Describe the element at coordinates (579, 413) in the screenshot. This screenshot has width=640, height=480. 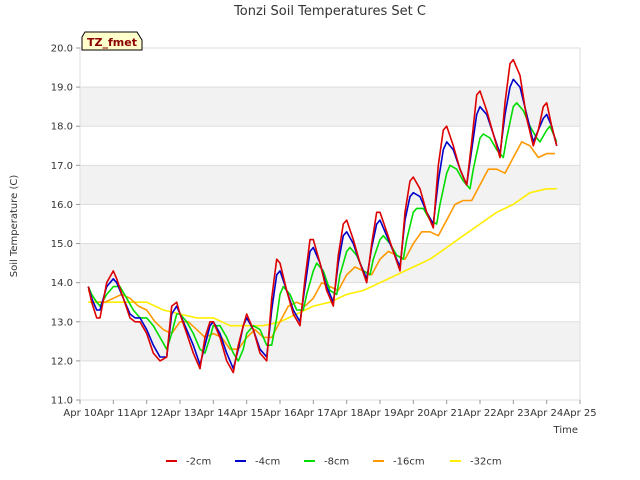
I see `x-tick-label: Apr 25` at that location.